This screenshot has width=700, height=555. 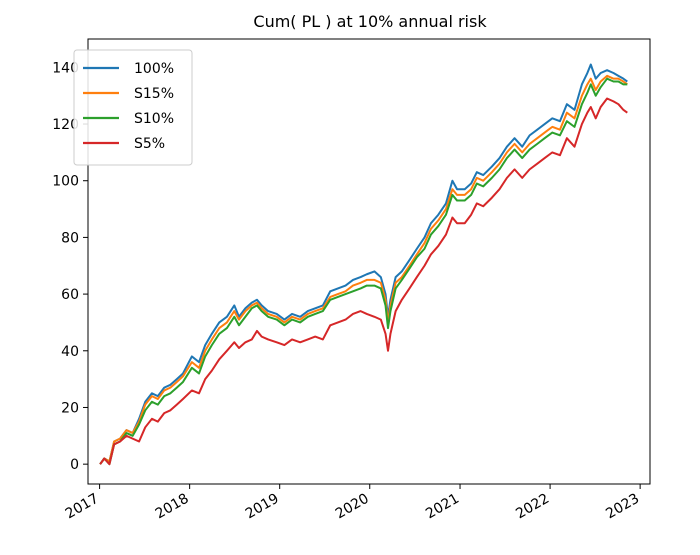 What do you see at coordinates (172, 507) in the screenshot?
I see `x-tick-label: 2018` at bounding box center [172, 507].